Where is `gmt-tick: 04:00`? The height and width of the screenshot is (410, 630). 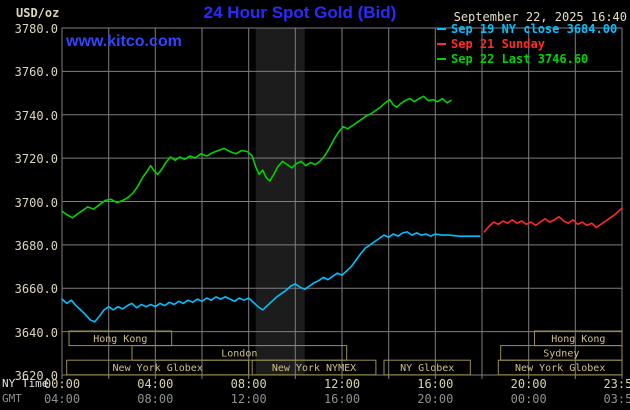 gmt-tick: 04:00 is located at coordinates (62, 399).